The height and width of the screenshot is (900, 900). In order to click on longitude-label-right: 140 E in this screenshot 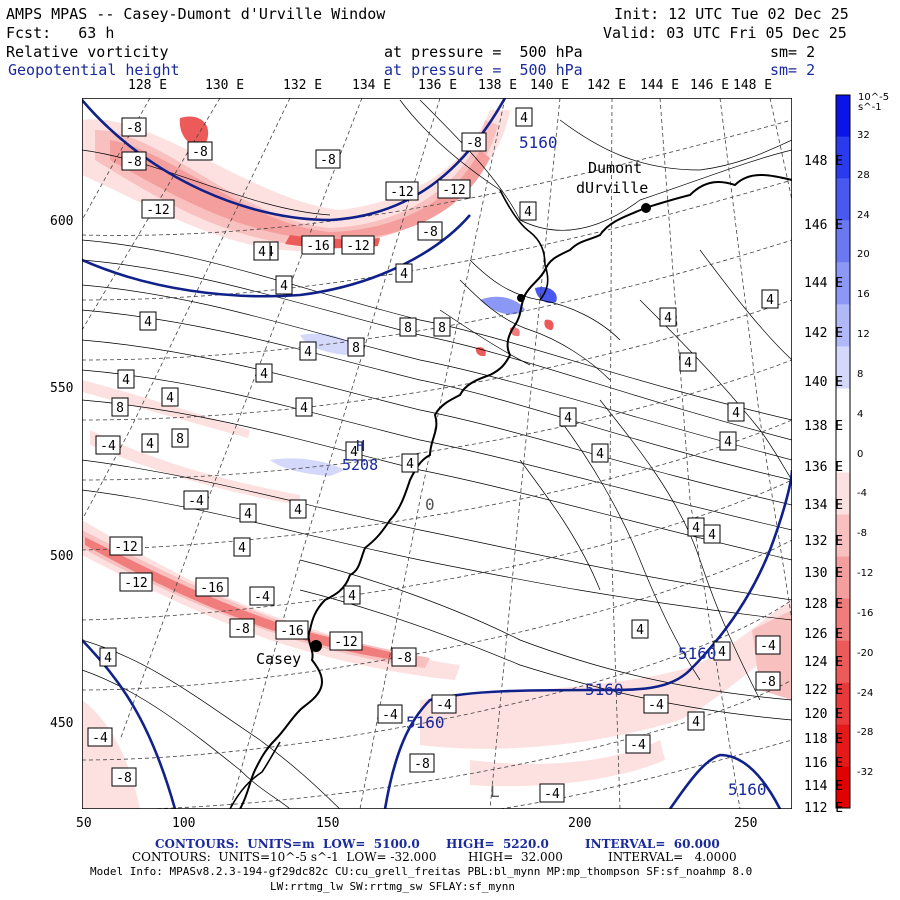, I will do `click(824, 382)`.